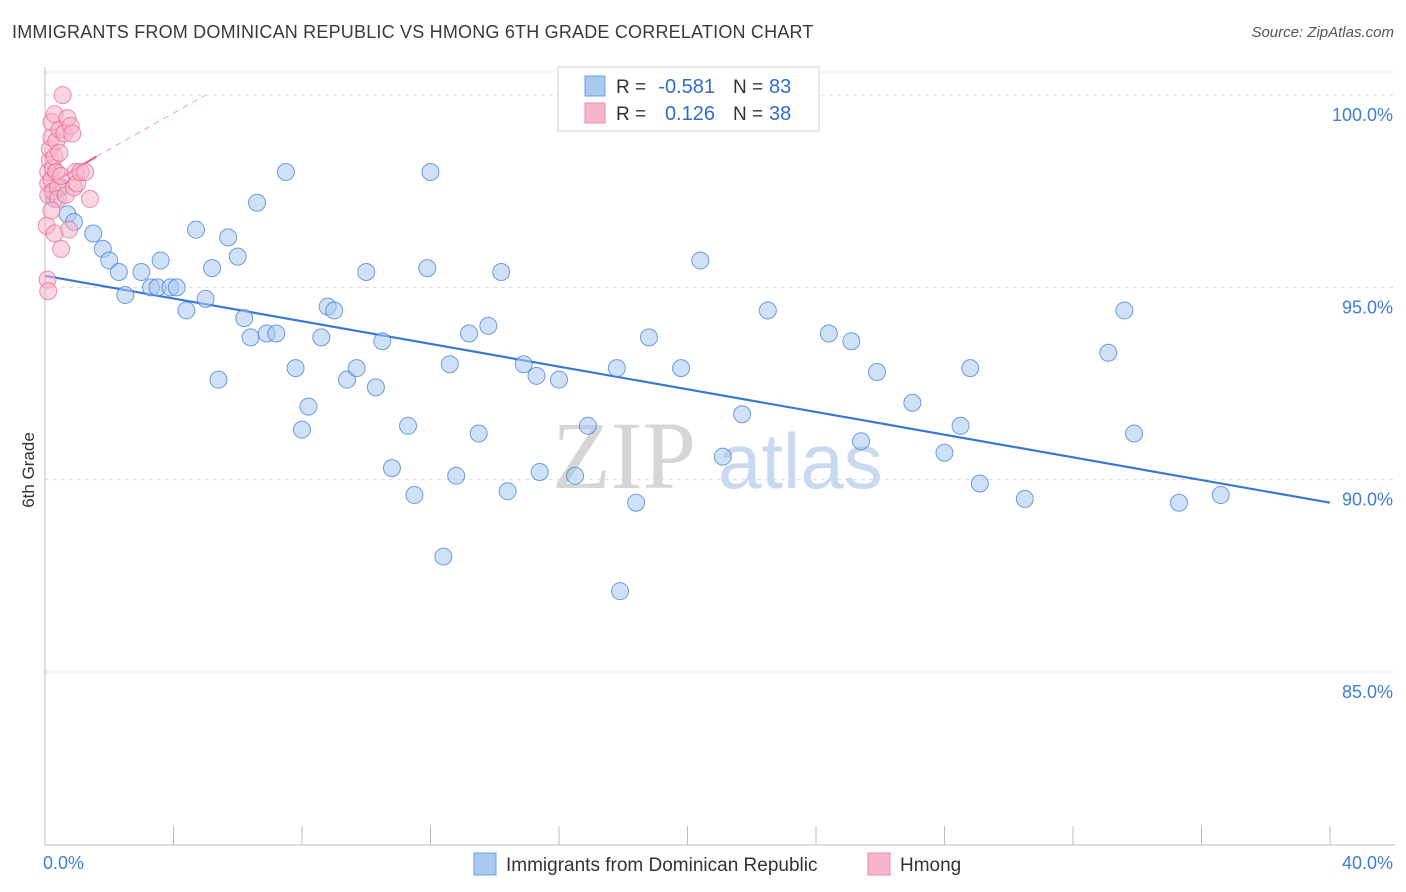  I want to click on stats-r-label-1: R =, so click(631, 87).